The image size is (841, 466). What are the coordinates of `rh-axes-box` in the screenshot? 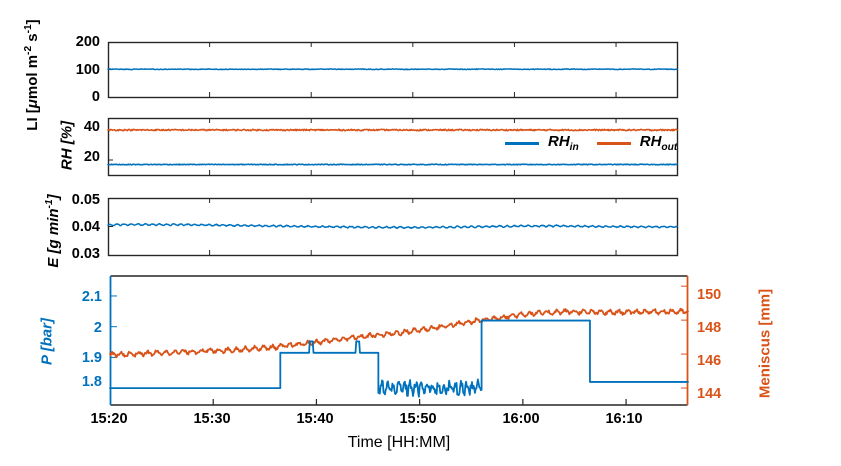 It's located at (393, 147).